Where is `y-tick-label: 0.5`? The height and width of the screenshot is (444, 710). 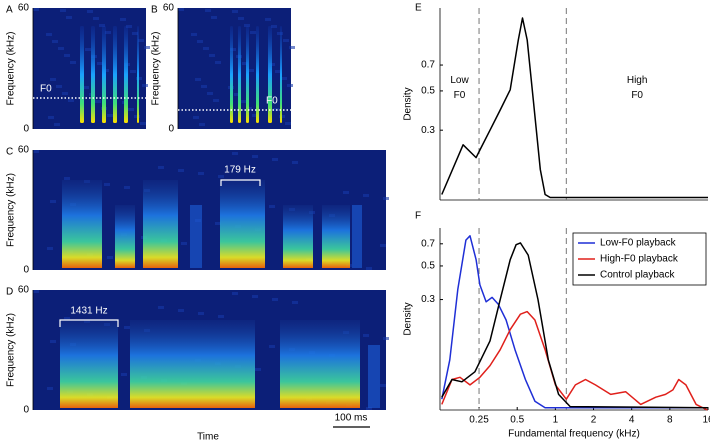 y-tick-label: 0.5 is located at coordinates (428, 266).